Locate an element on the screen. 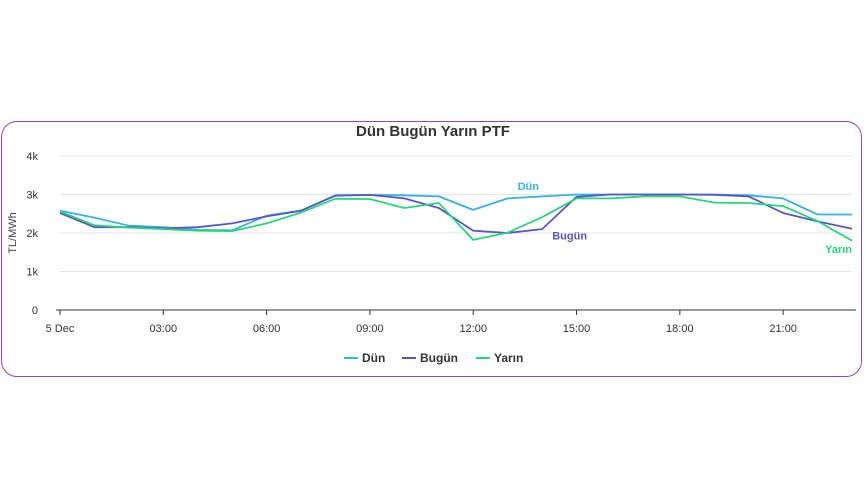 The width and height of the screenshot is (866, 500). x-tick-label: 03:00 is located at coordinates (164, 329).